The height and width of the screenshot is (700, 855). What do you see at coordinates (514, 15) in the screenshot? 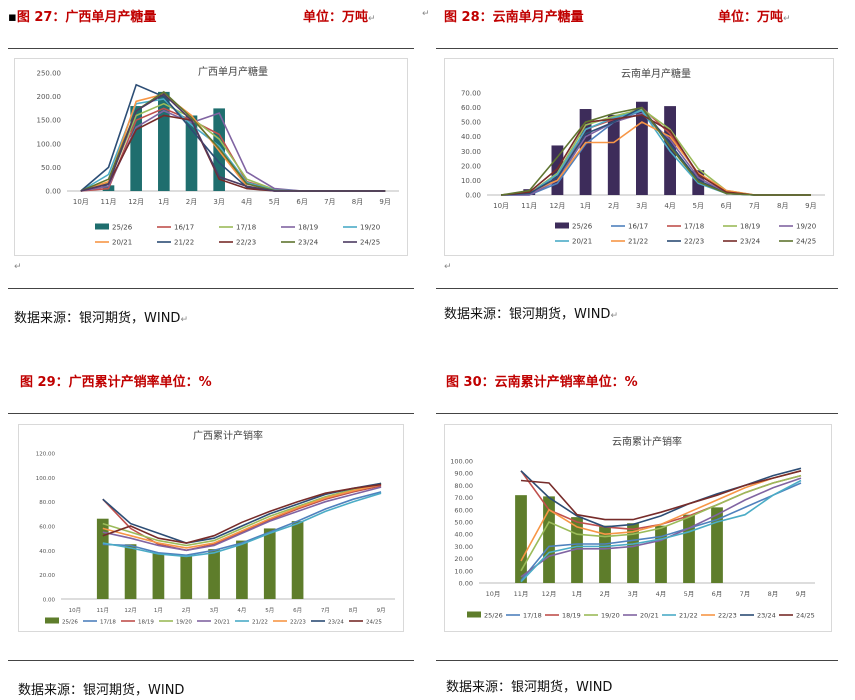
I see `figure-28-title: 图 28：云南单月产糖量` at bounding box center [514, 15].